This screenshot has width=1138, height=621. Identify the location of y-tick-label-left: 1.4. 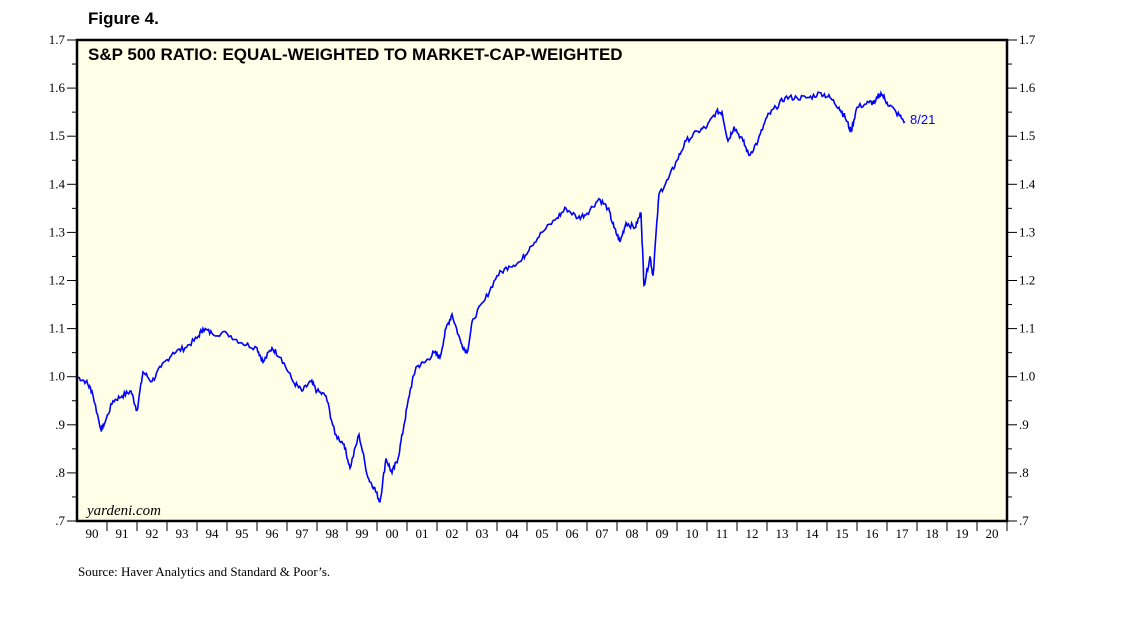
(57, 183).